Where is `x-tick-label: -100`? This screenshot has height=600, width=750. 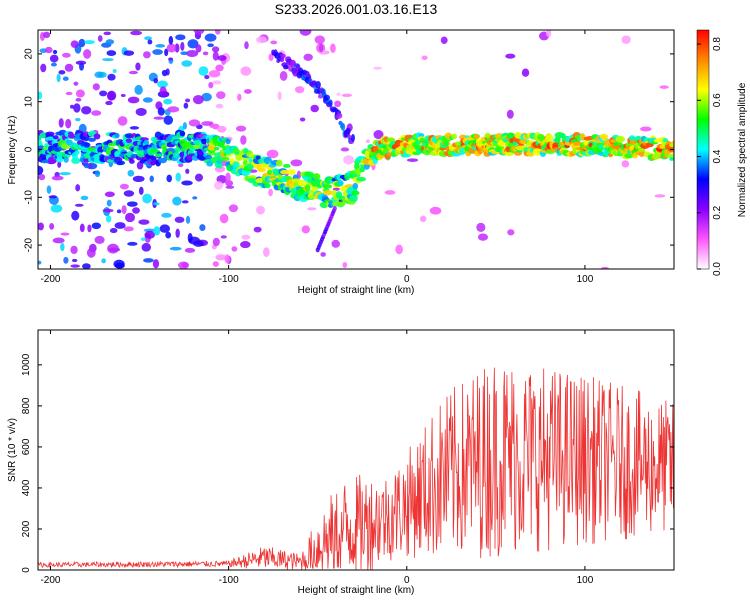
x-tick-label: -100 is located at coordinates (229, 279).